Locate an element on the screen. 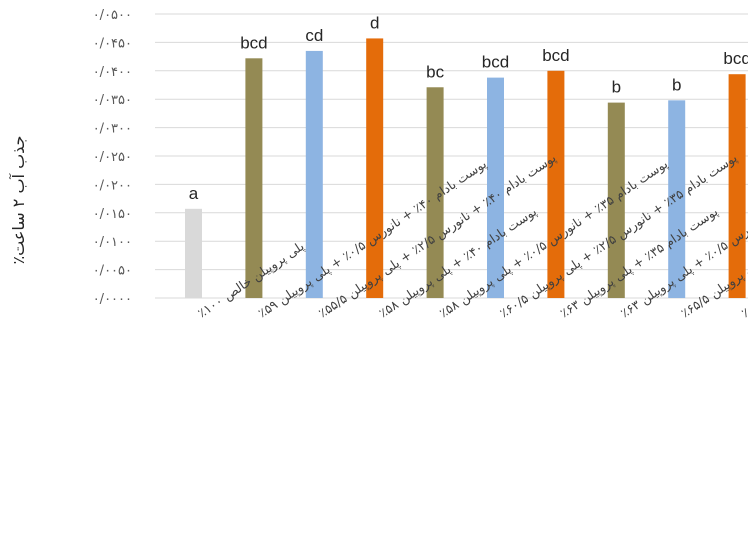 This screenshot has height=551, width=748. y-tick-label: ۰/۰۳۰۰ is located at coordinates (112, 129).